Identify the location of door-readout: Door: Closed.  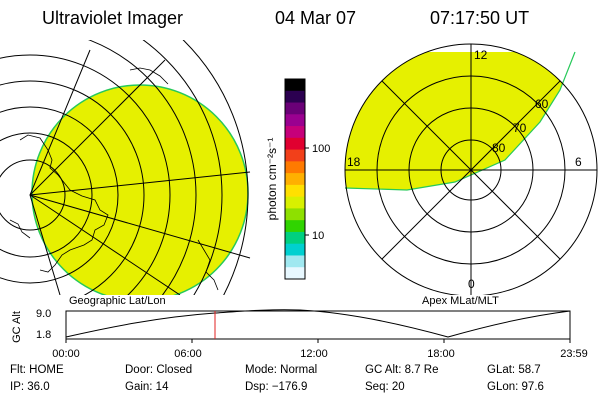
(159, 370).